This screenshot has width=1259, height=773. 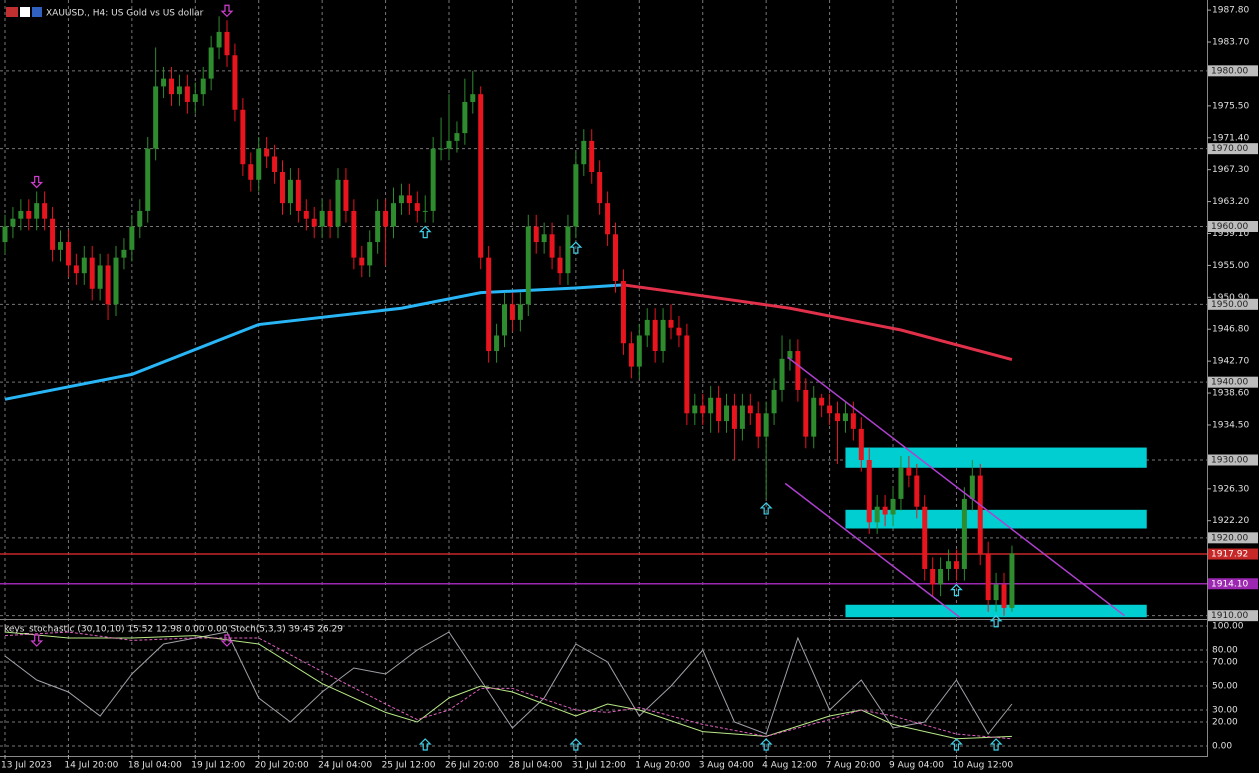 What do you see at coordinates (1233, 554) in the screenshot?
I see `price-box` at bounding box center [1233, 554].